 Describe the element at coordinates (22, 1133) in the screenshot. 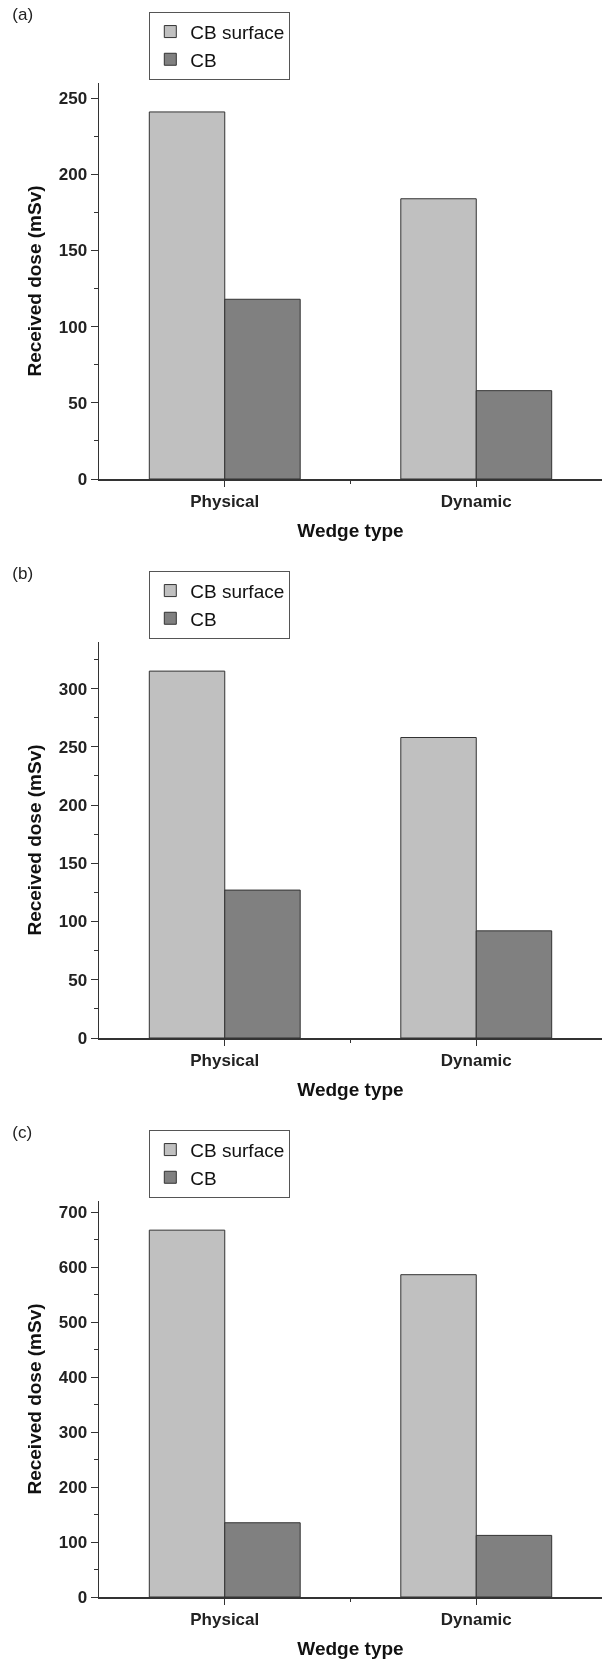

I see `chart-title: (c)` at that location.